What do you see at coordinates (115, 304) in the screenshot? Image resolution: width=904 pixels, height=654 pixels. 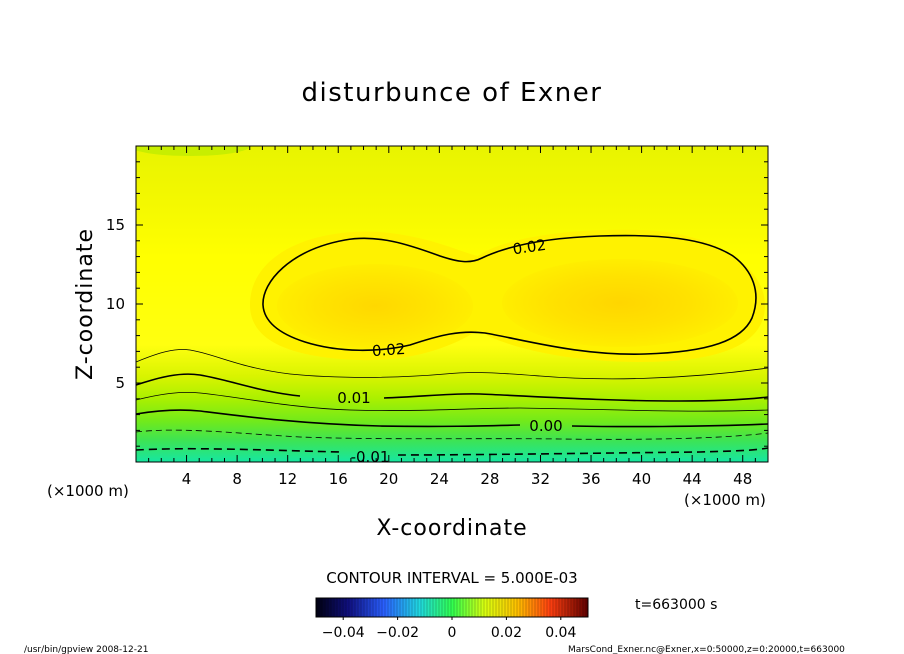 I see `y-tick-label: 10` at bounding box center [115, 304].